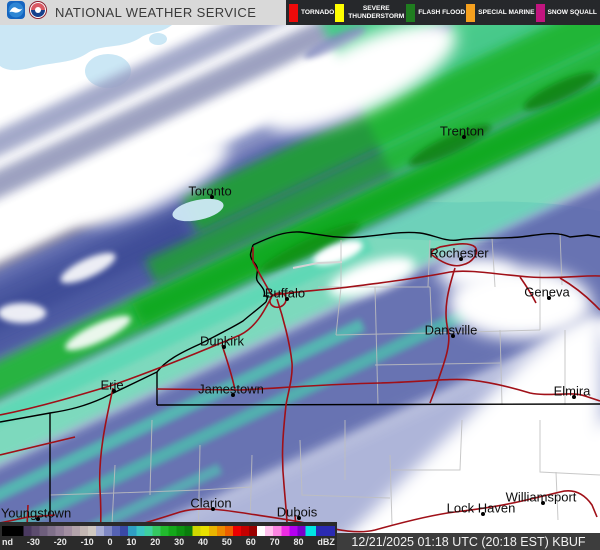 This screenshot has width=600, height=550. I want to click on legend-item-snow-squall: SNOW SQUALL, so click(566, 12).